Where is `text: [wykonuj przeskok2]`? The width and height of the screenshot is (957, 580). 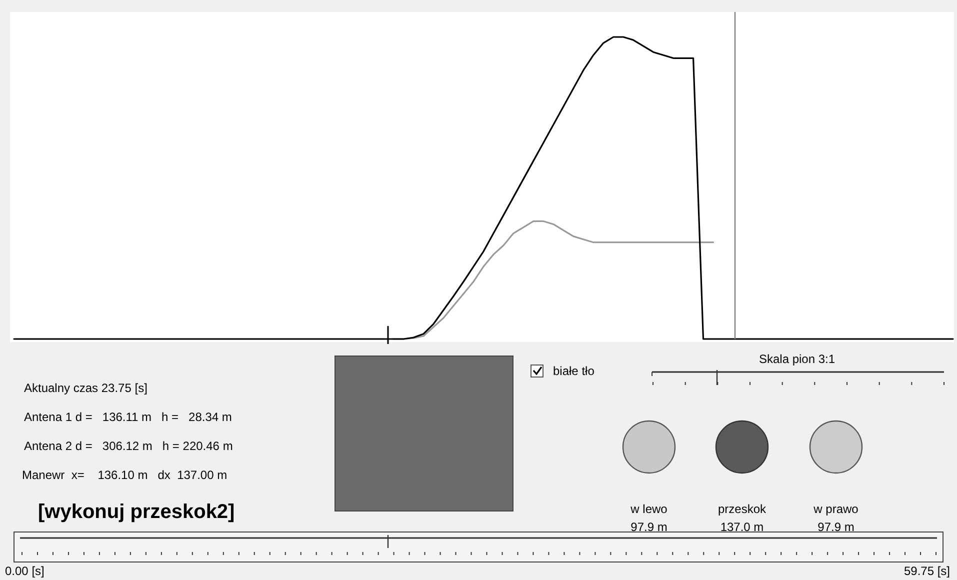 text: [wykonuj przeskok2] is located at coordinates (136, 512).